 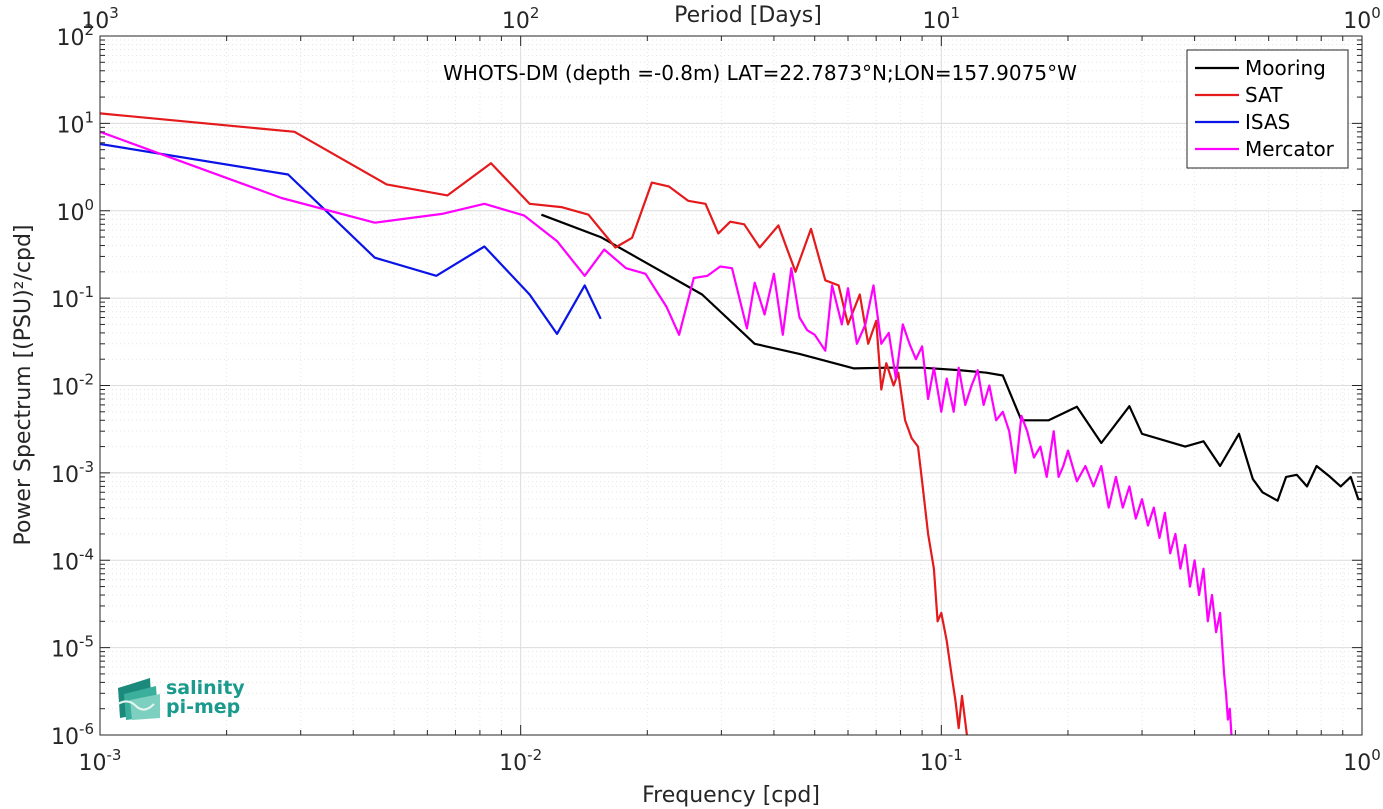 I want to click on top-tick-label: 10³, so click(x=100, y=19).